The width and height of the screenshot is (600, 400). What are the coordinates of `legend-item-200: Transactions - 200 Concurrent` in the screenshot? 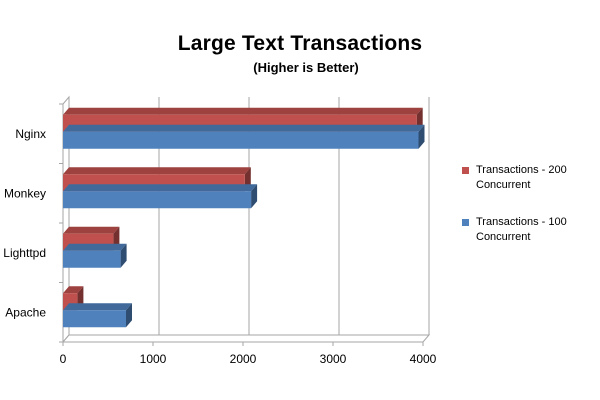 It's located at (527, 178).